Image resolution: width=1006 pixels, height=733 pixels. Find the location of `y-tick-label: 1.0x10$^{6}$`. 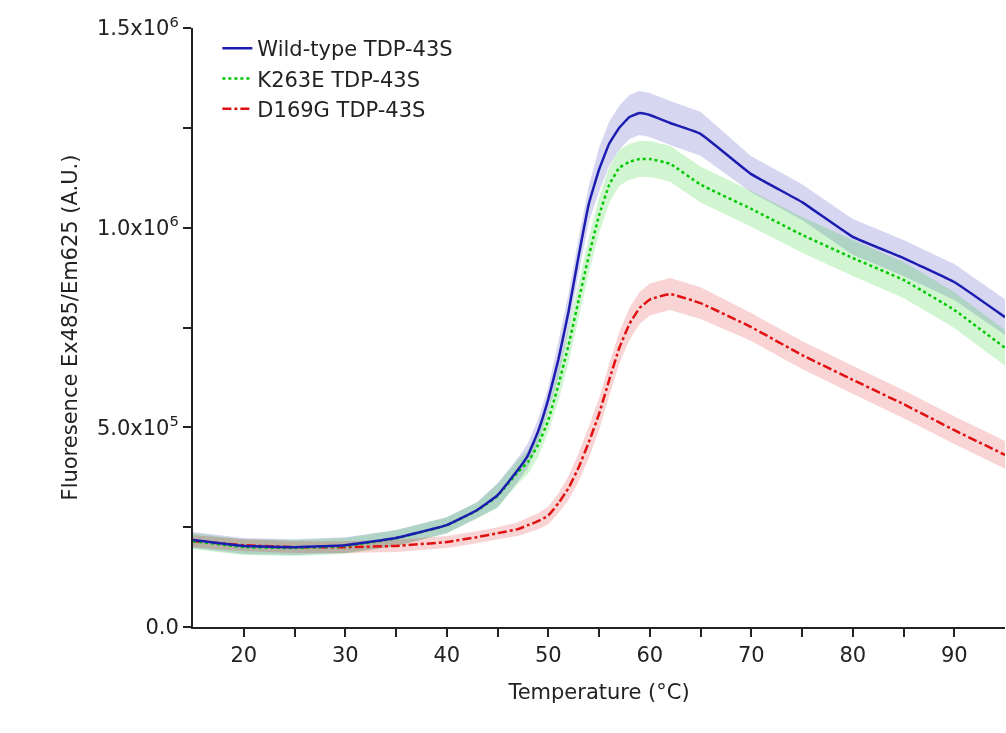

y-tick-label: 1.0x10$^{6}$ is located at coordinates (137, 226).